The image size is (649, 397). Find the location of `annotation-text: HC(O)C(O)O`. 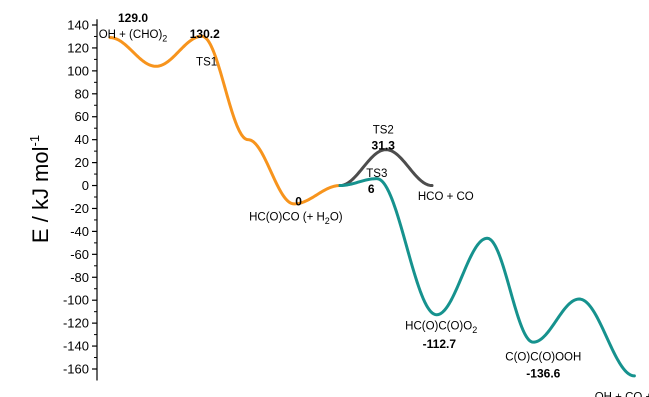

annotation-text: HC(O)C(O)O is located at coordinates (438, 326).